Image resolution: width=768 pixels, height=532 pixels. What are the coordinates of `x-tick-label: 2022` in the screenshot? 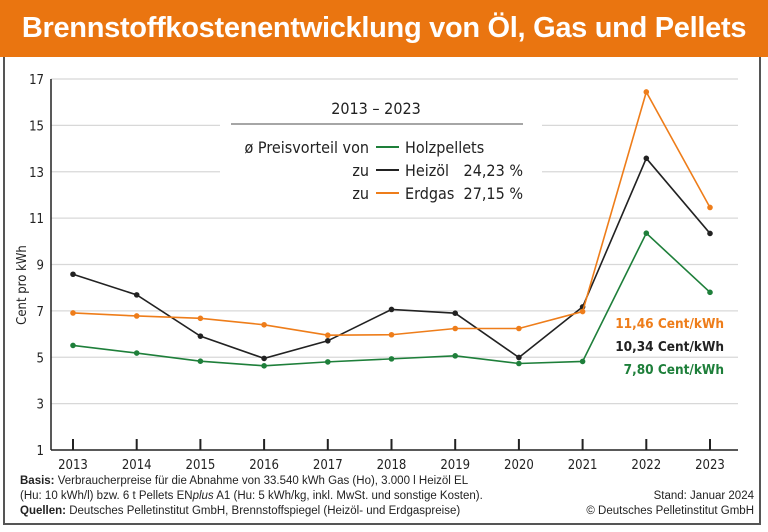 It's located at (646, 465).